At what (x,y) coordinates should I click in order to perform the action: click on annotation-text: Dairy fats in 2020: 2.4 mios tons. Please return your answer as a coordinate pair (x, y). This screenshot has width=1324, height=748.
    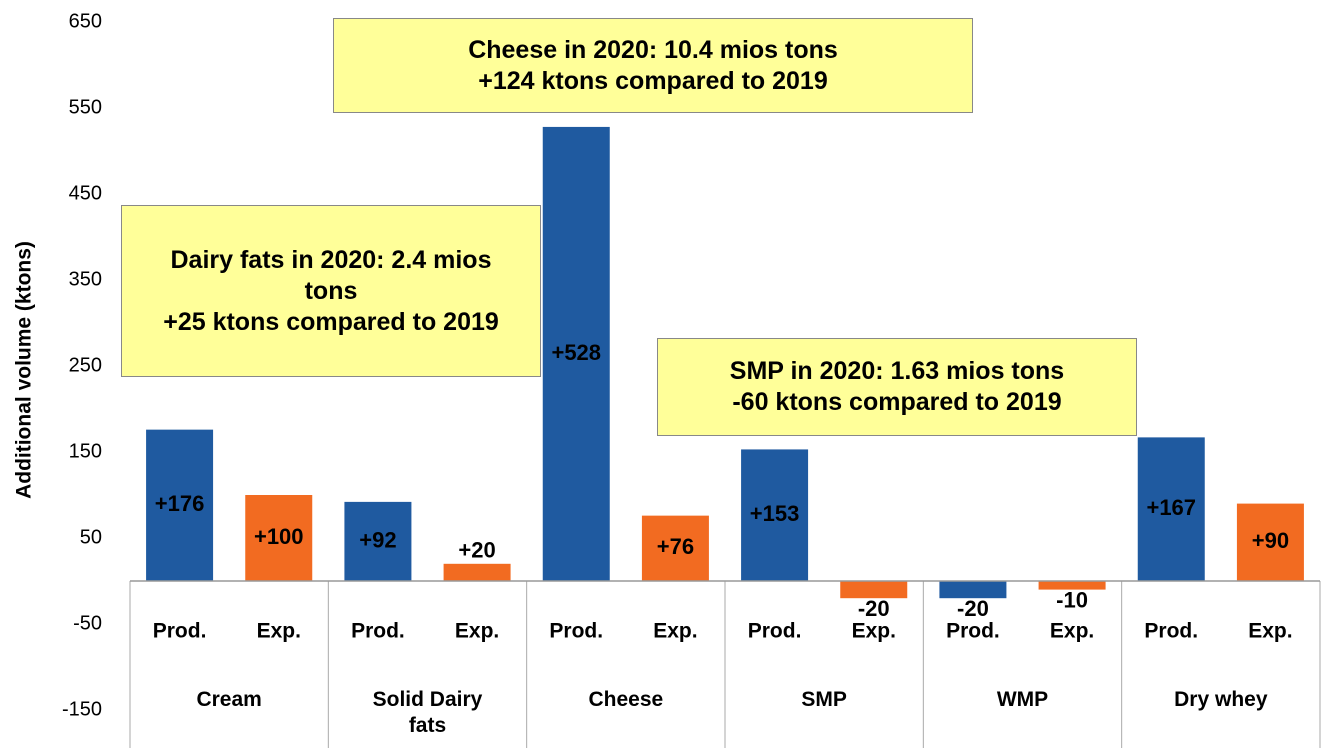
    Looking at the image, I should click on (331, 275).